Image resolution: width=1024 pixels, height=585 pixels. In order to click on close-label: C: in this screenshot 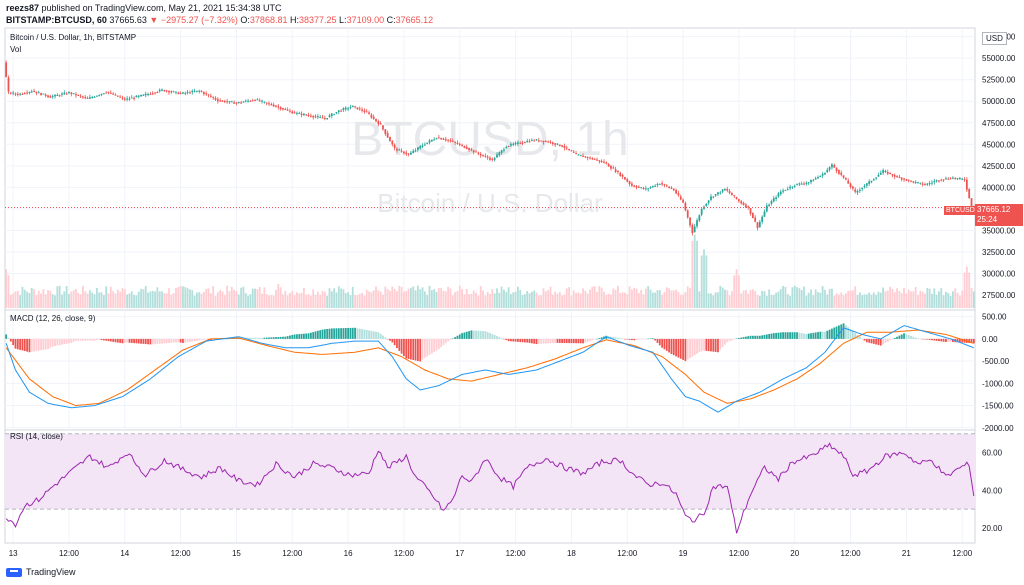, I will do `click(391, 20)`.